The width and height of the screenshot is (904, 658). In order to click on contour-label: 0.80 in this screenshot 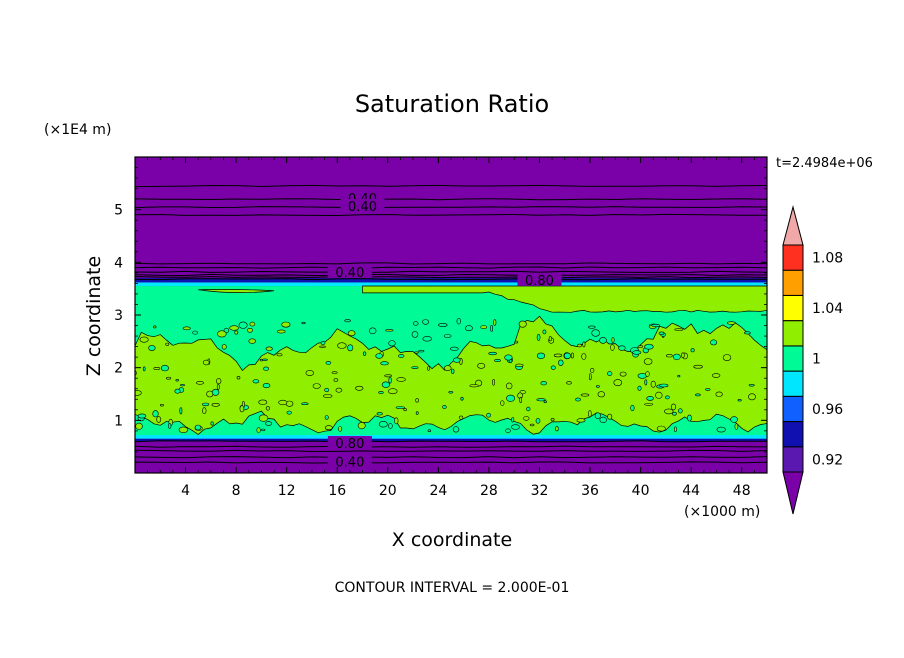, I will do `click(539, 281)`.